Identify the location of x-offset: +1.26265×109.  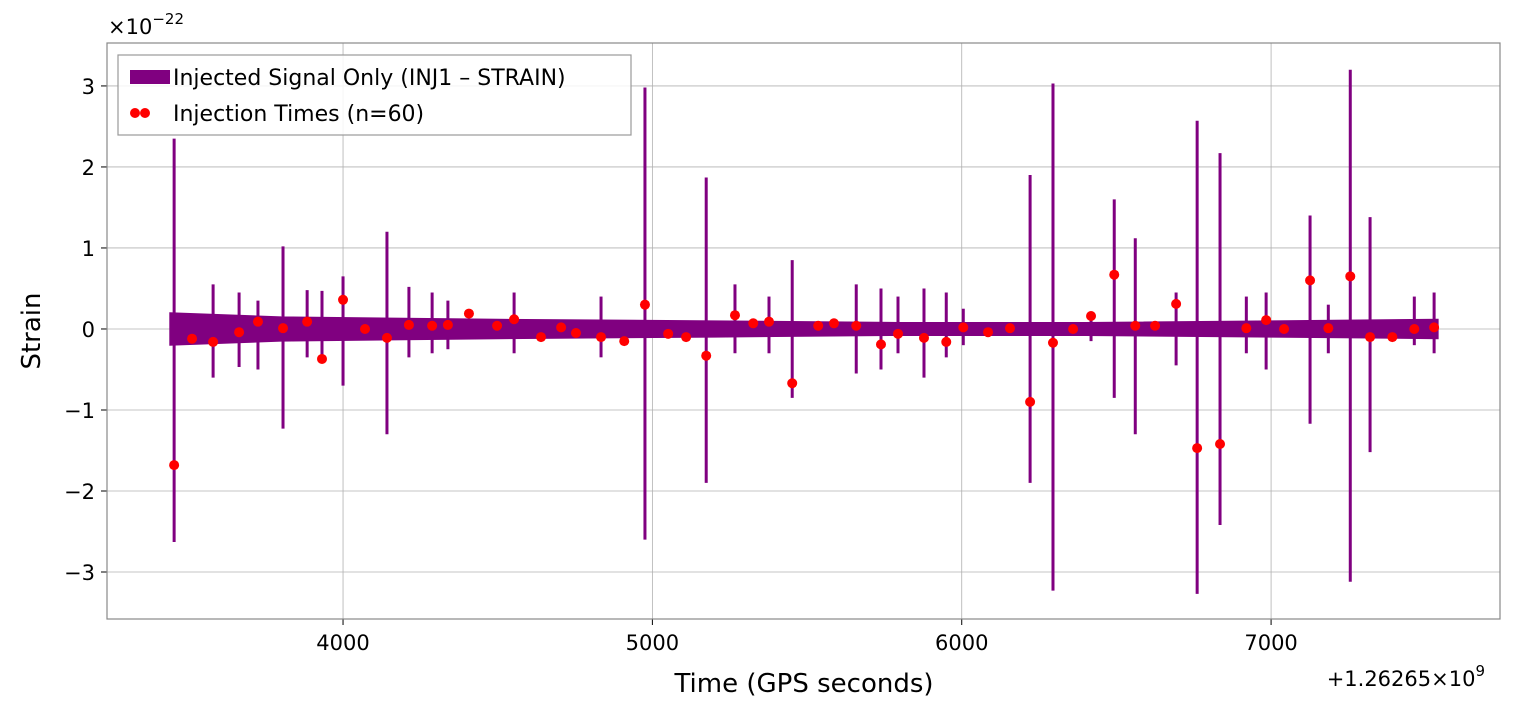
(1406, 676).